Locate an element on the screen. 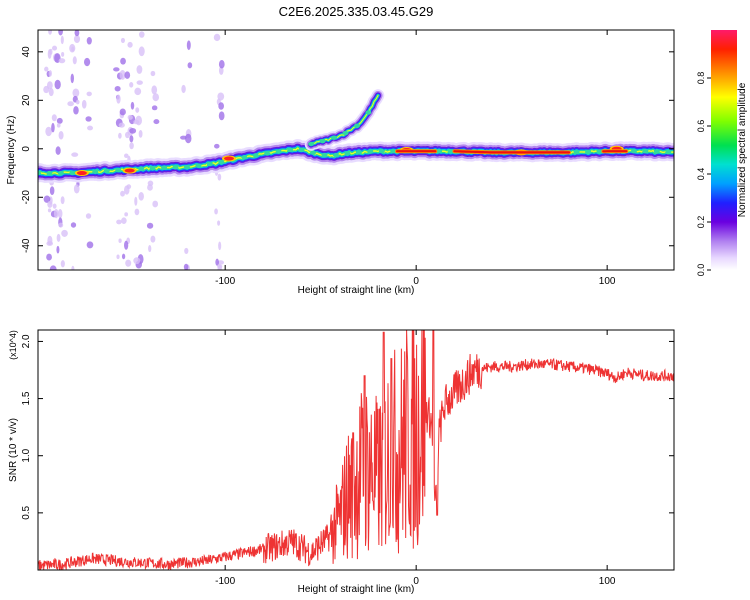 This screenshot has height=600, width=750. main-trace-core is located at coordinates (512, 152).